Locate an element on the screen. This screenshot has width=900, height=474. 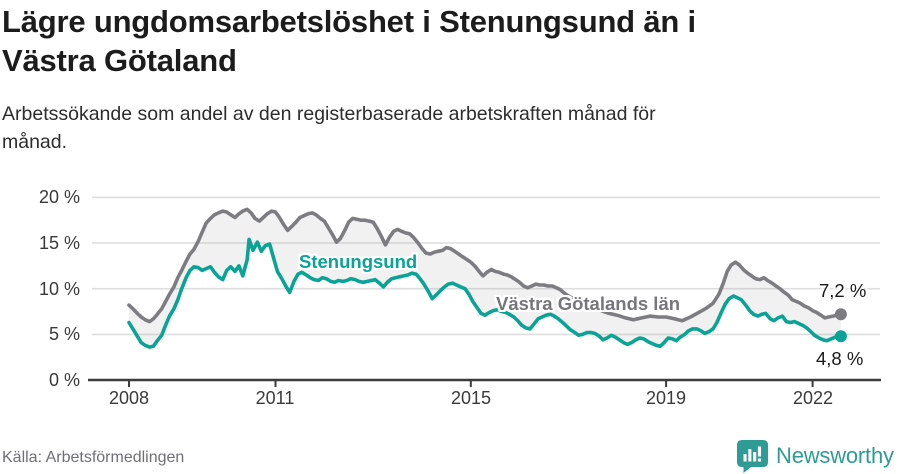
y-tick-label: 0 % is located at coordinates (64, 380).